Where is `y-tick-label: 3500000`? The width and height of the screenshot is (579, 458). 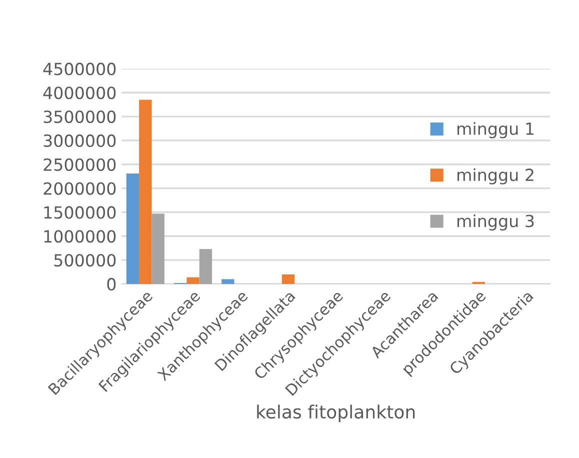
y-tick-label: 3500000 is located at coordinates (80, 117).